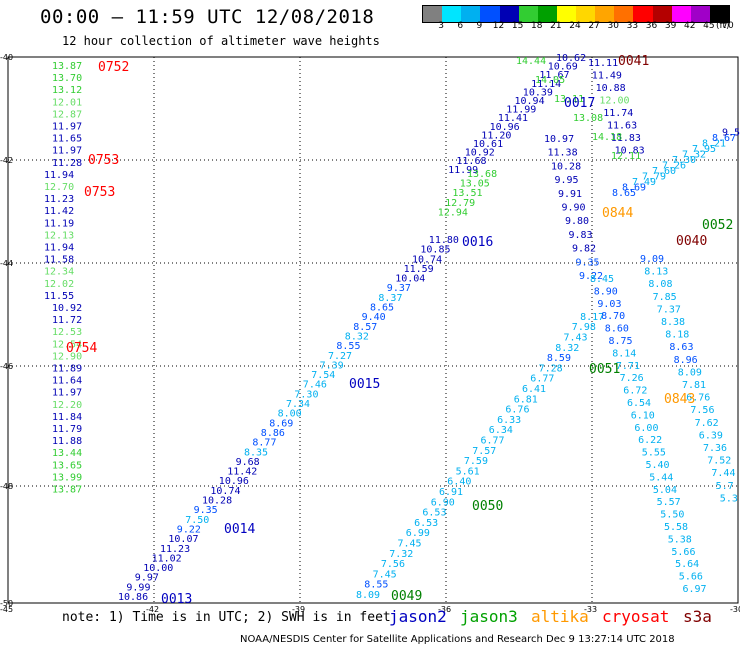  Describe the element at coordinates (517, 26) in the screenshot. I see `legend-swatch-label: 15` at that location.